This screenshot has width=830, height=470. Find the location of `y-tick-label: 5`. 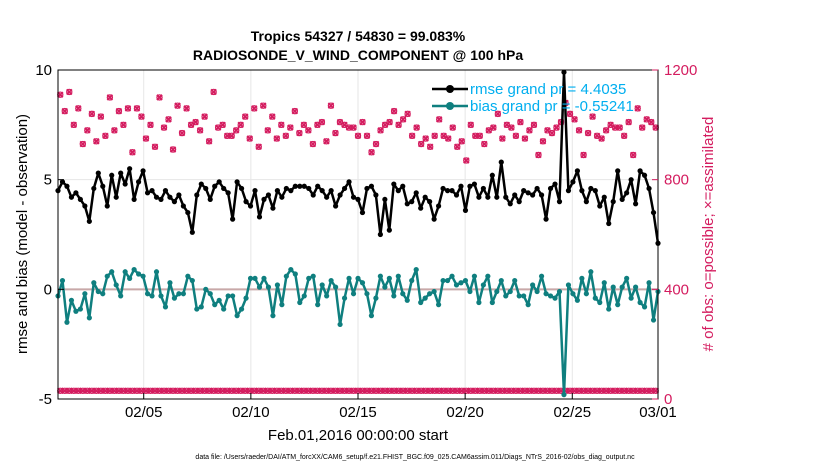

y-tick-label: 5 is located at coordinates (48, 180).